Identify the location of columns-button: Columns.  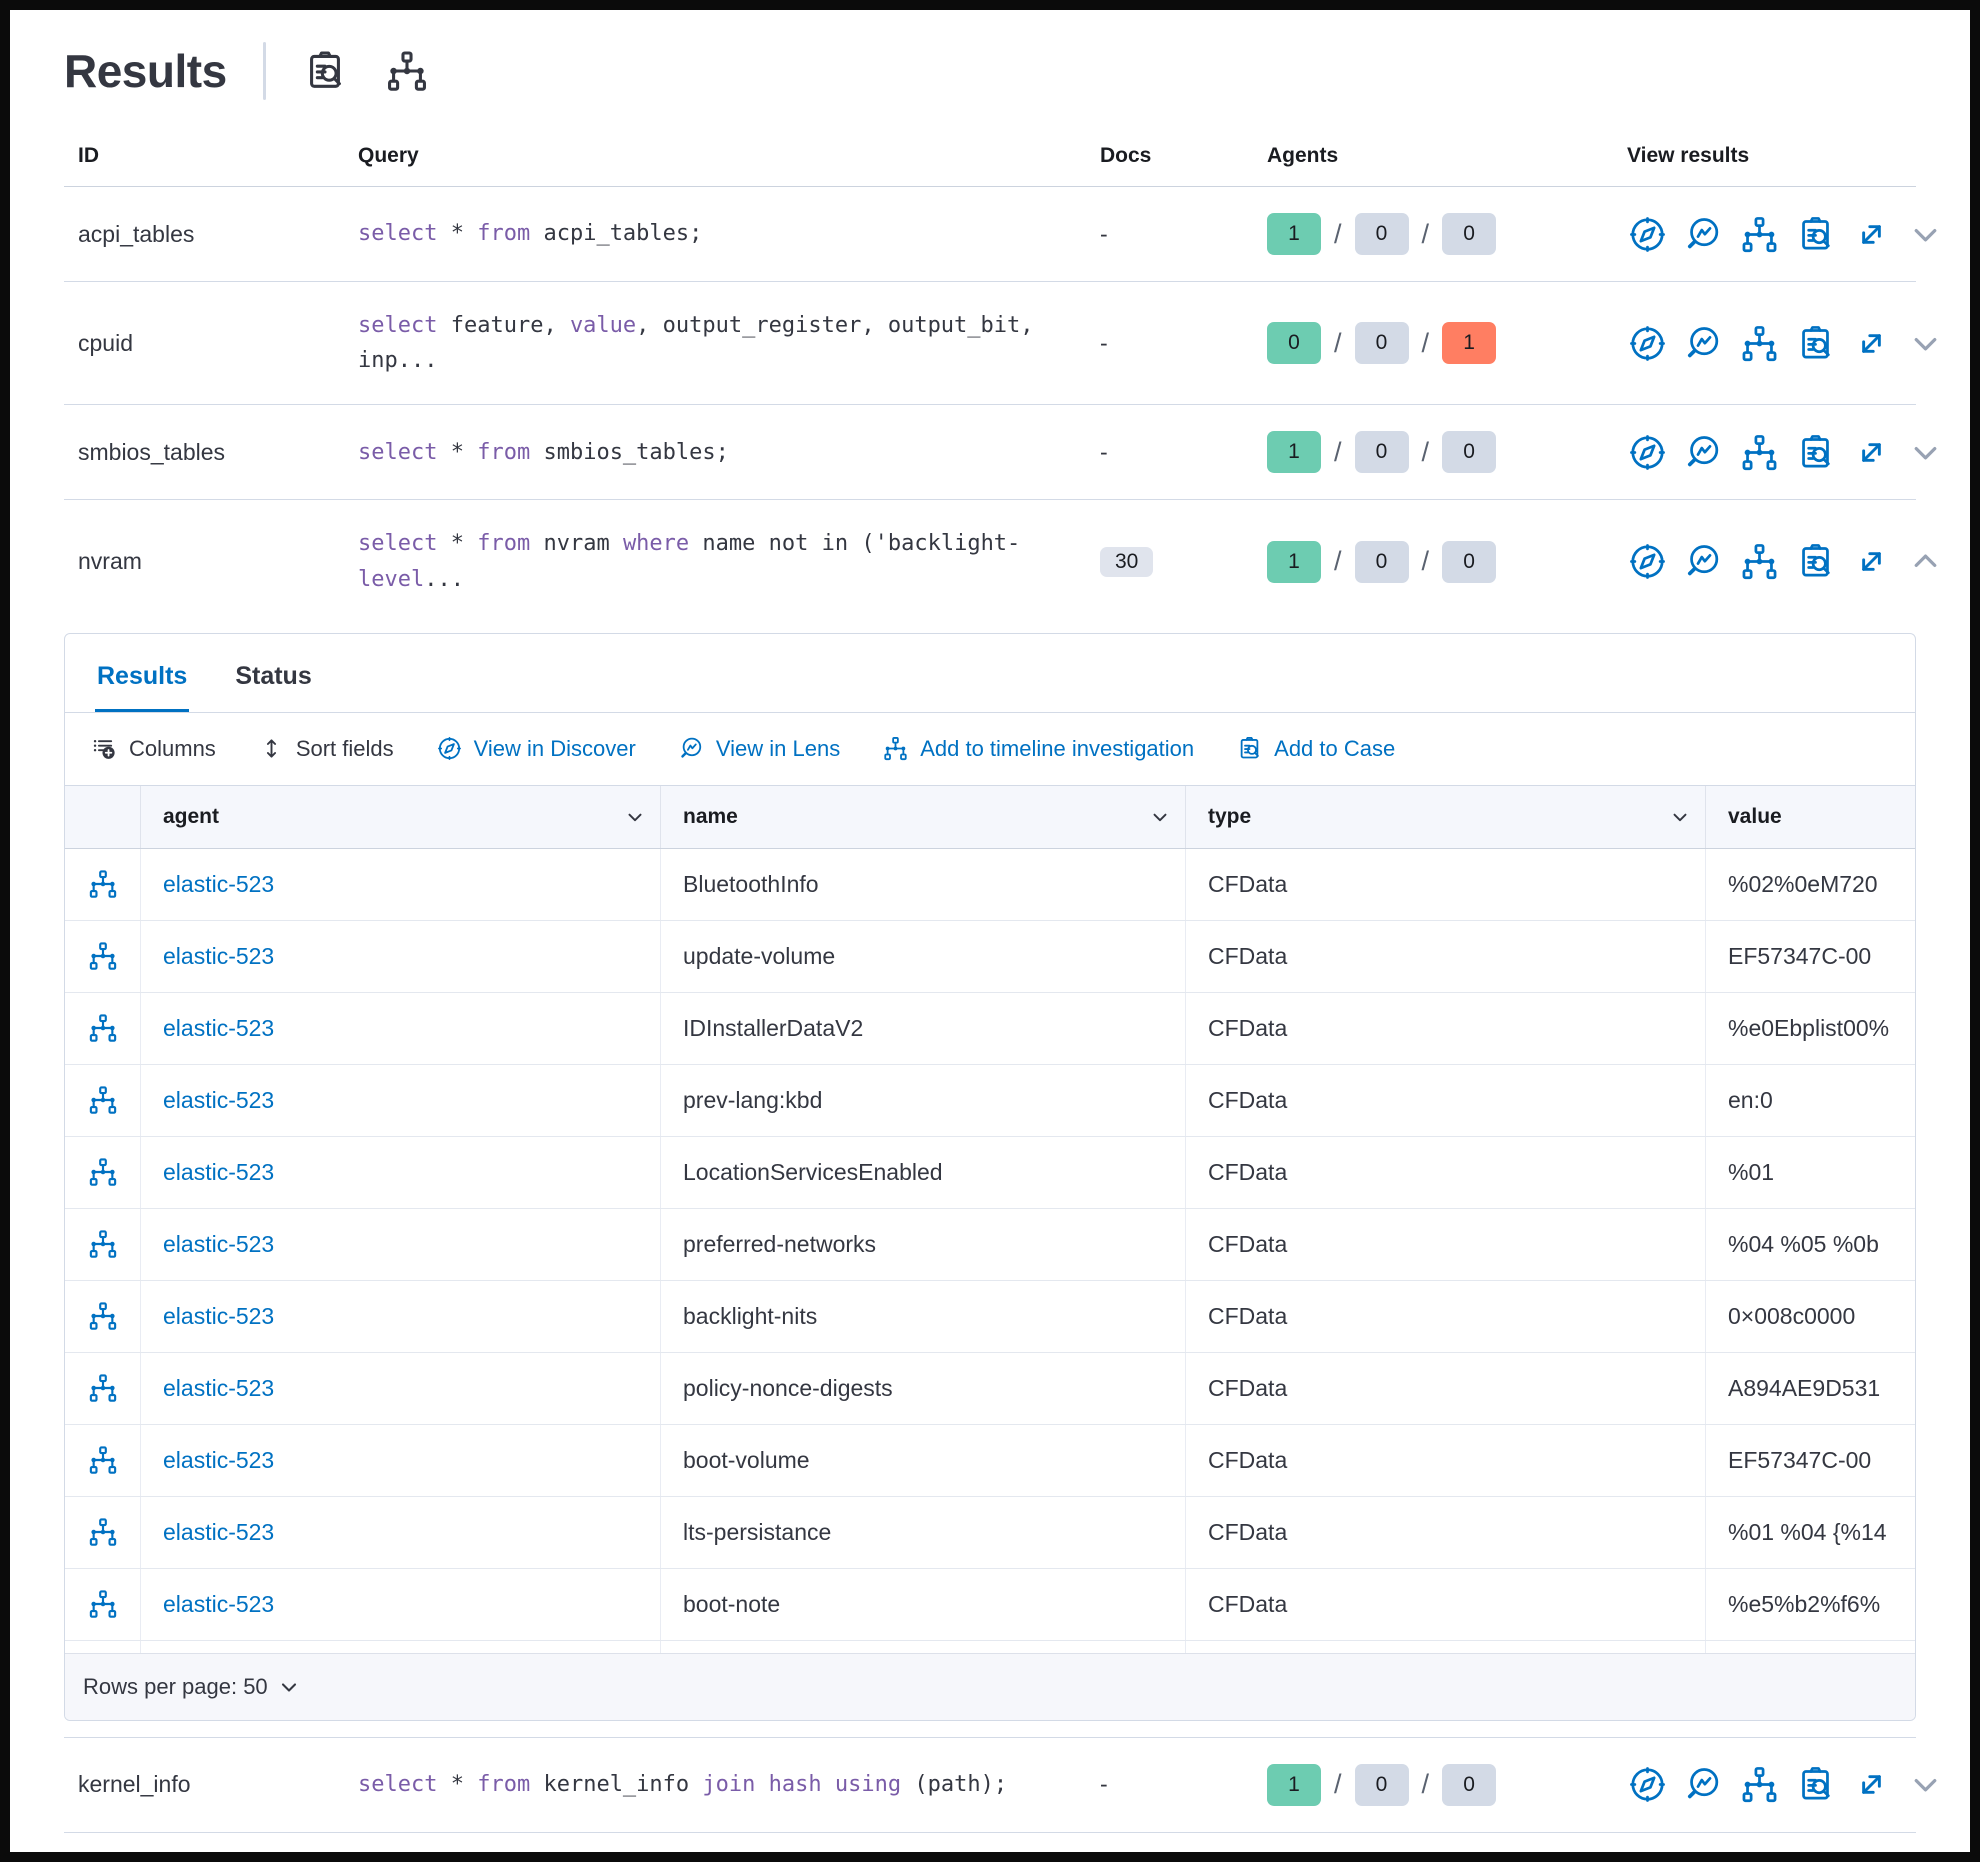
(153, 748).